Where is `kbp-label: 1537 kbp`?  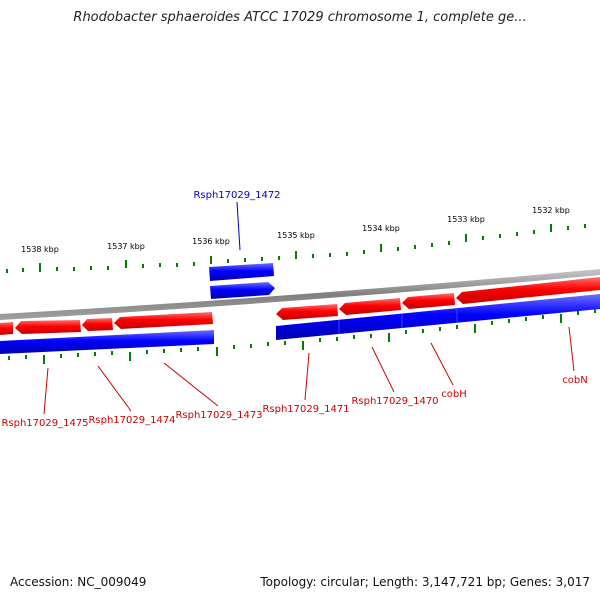 kbp-label: 1537 kbp is located at coordinates (126, 246).